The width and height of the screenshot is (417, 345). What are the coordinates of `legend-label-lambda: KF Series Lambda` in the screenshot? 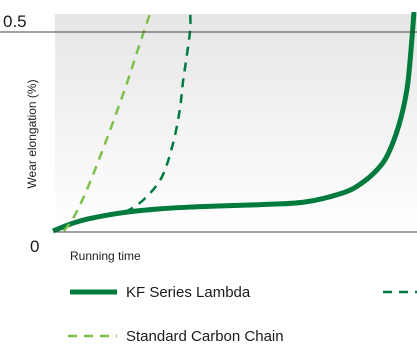 It's located at (188, 292).